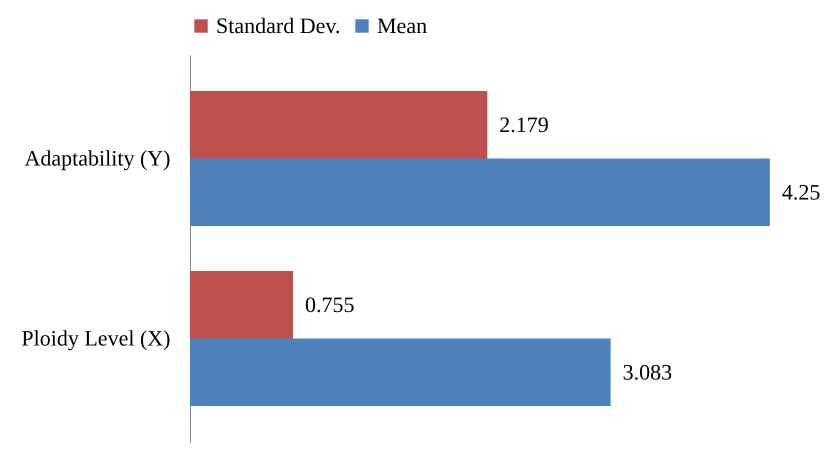 The height and width of the screenshot is (457, 838). What do you see at coordinates (95, 338) in the screenshot?
I see `y-tick-label: Ploidy Level (X)` at bounding box center [95, 338].